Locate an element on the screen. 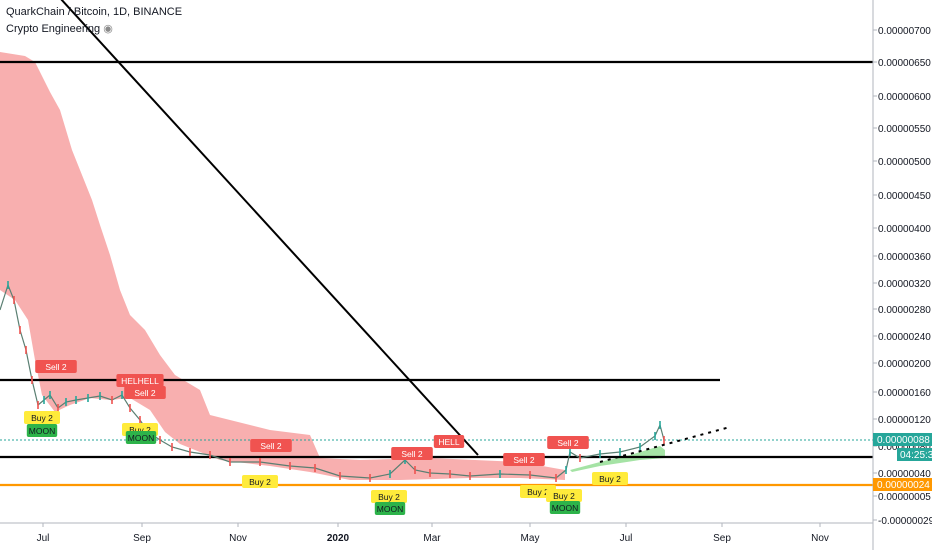 This screenshot has width=932, height=555. price-tick-label: 0.00000650 is located at coordinates (904, 63).